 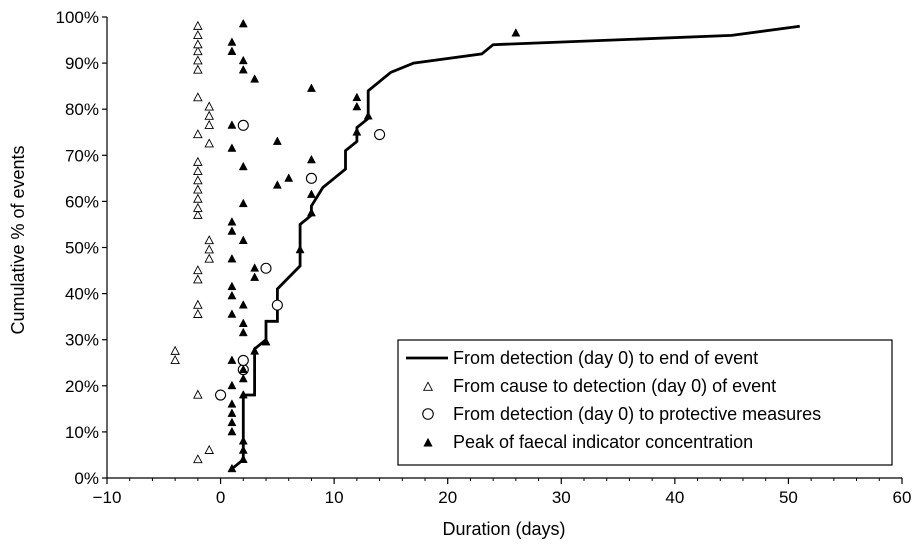 What do you see at coordinates (82, 340) in the screenshot?
I see `y-tick-label: 30%` at bounding box center [82, 340].